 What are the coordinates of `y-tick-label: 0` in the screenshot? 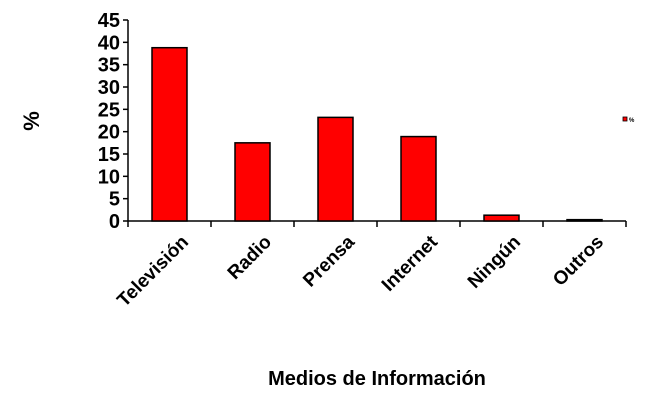 It's located at (114, 222).